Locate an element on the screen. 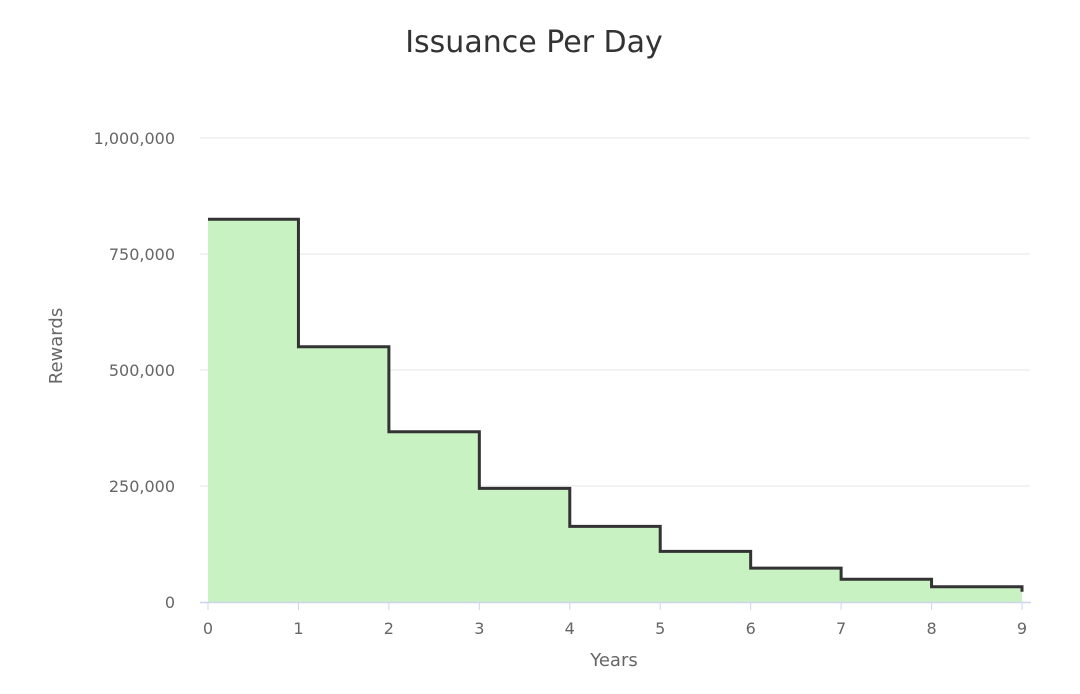 The image size is (1080, 694). x-tick-label: 3 is located at coordinates (479, 628).